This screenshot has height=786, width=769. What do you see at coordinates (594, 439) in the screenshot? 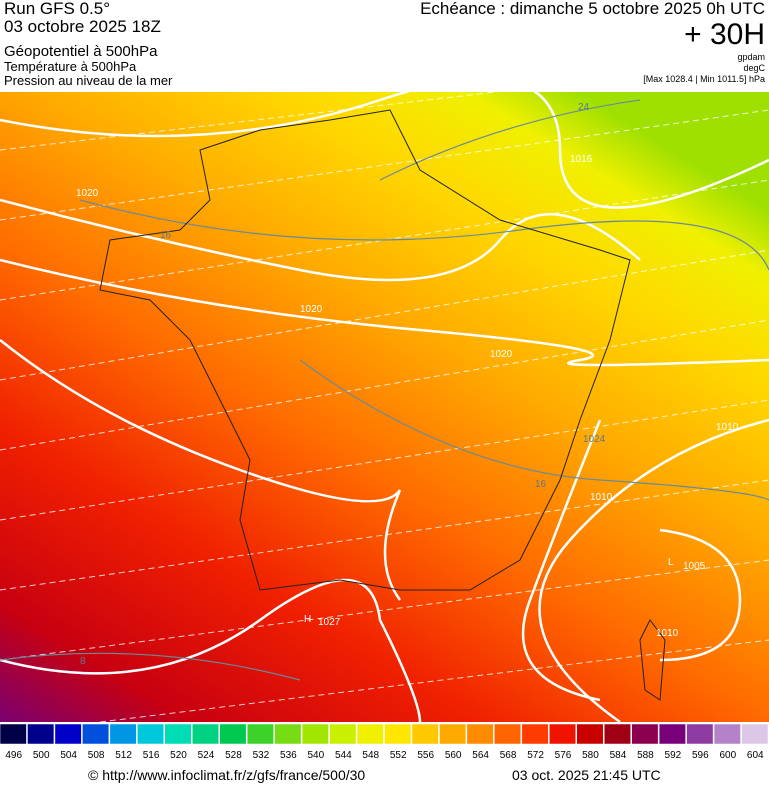
I see `map-label: 1024` at bounding box center [594, 439].